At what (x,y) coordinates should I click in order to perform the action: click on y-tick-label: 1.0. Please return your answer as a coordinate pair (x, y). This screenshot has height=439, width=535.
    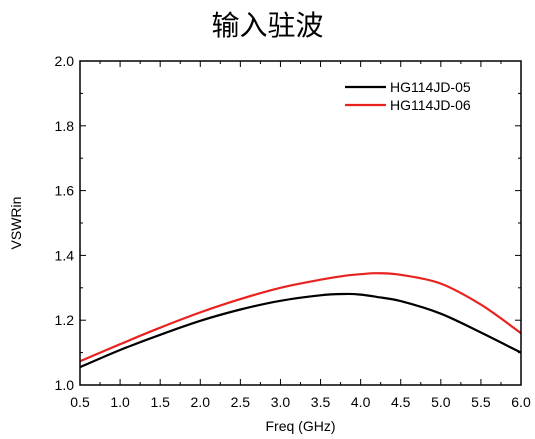
    Looking at the image, I should click on (65, 385).